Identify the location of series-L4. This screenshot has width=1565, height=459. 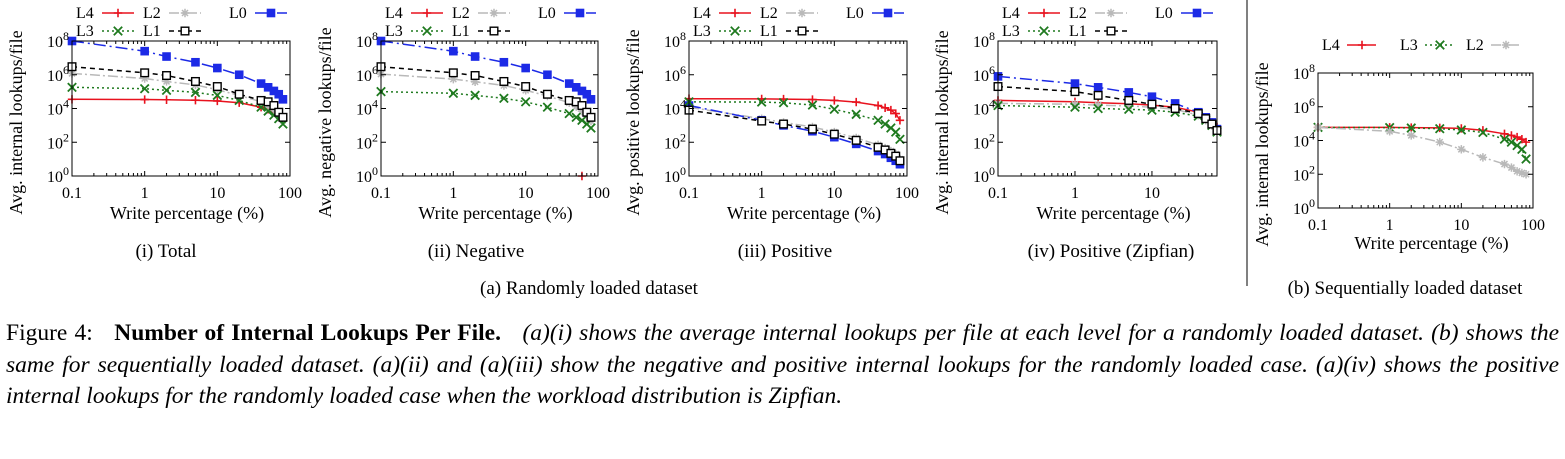
(1422, 135).